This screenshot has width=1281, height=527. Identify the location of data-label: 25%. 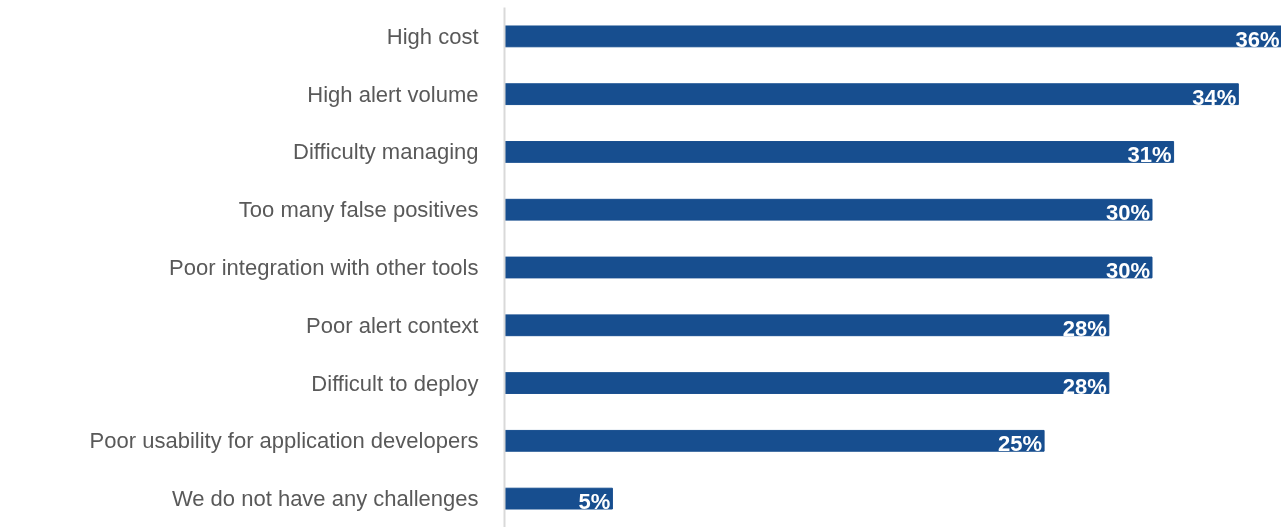
(1020, 444).